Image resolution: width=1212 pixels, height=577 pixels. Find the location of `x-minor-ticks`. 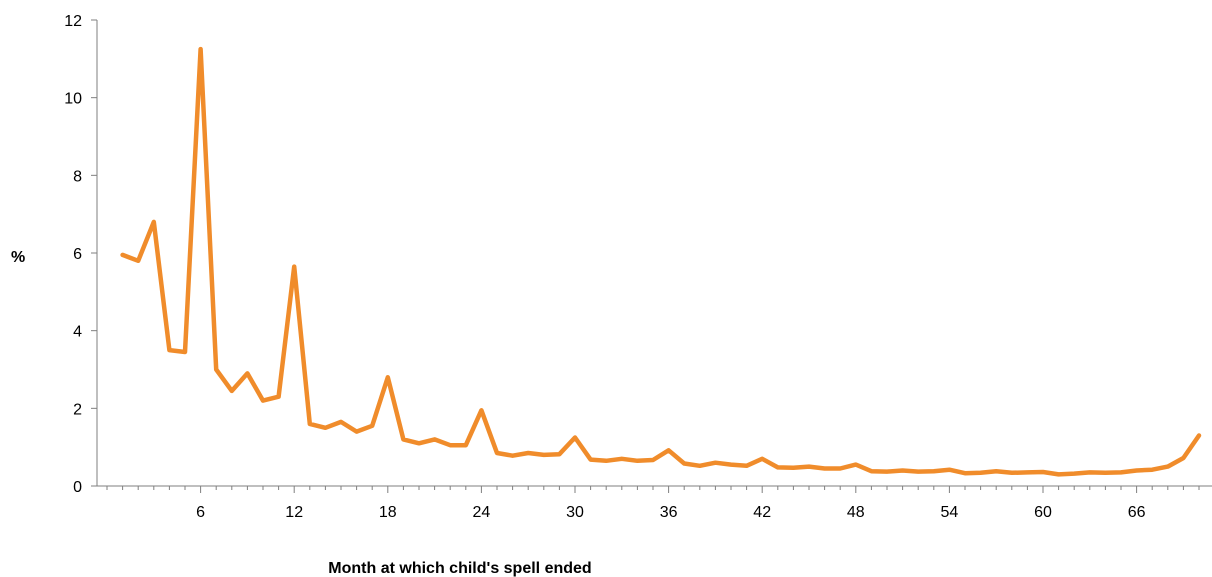

x-minor-ticks is located at coordinates (653, 489).